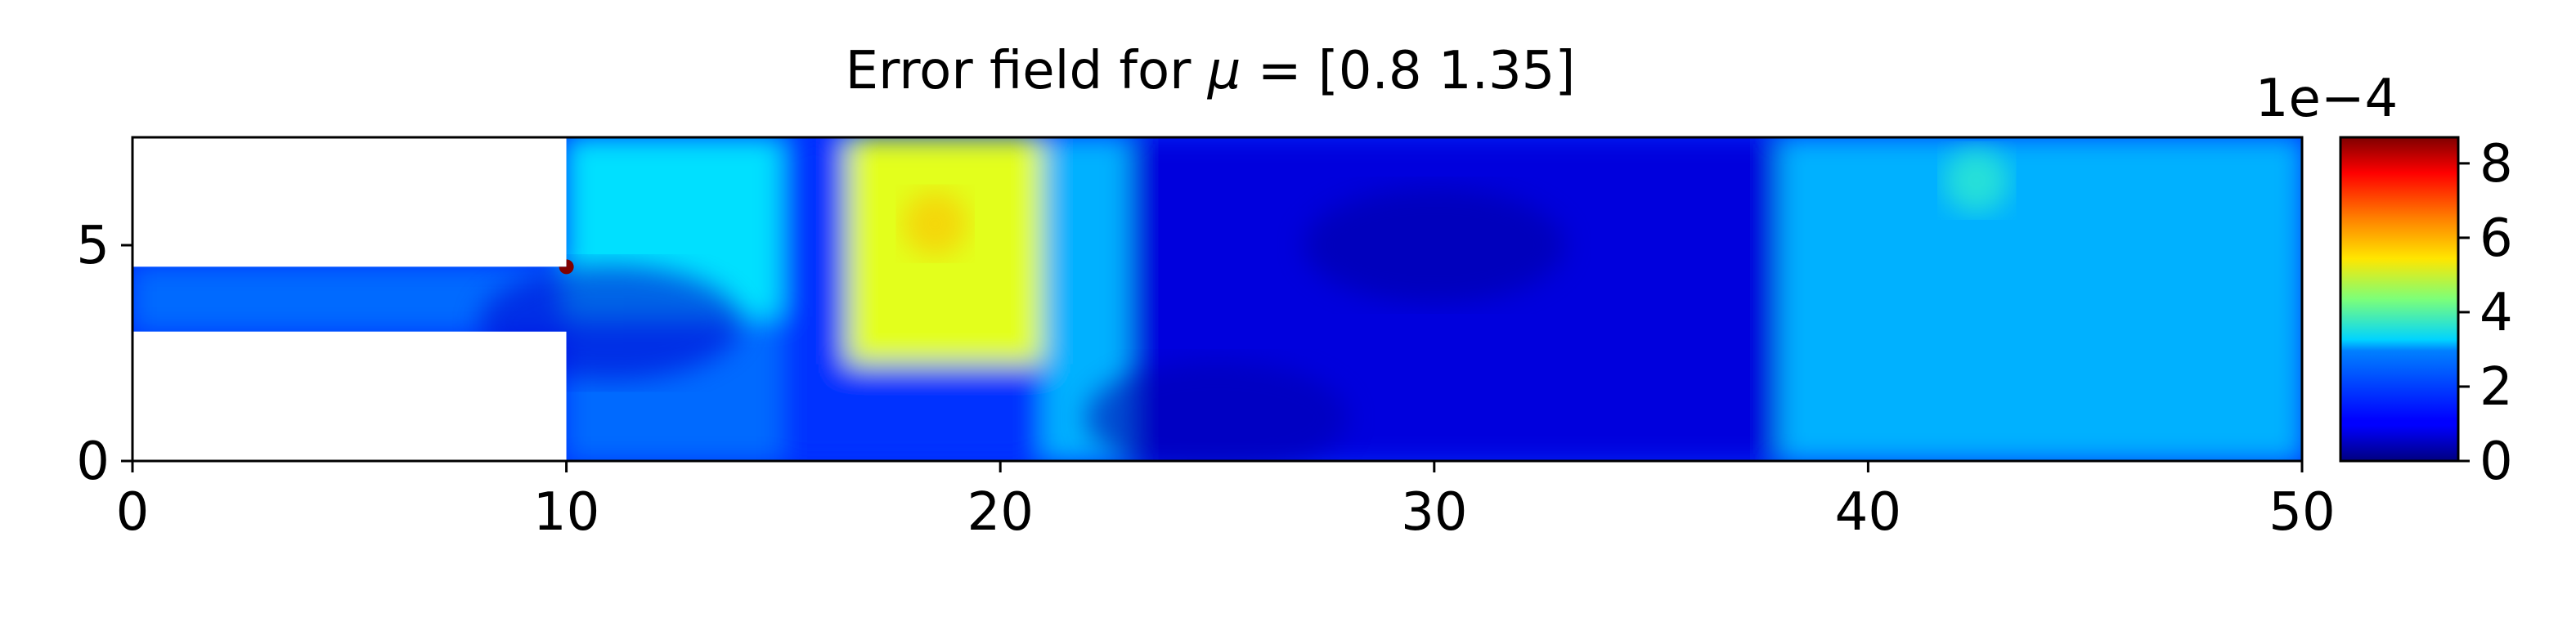 This screenshot has height=622, width=2576. I want to click on colorbar-tick-label: 6, so click(2496, 238).